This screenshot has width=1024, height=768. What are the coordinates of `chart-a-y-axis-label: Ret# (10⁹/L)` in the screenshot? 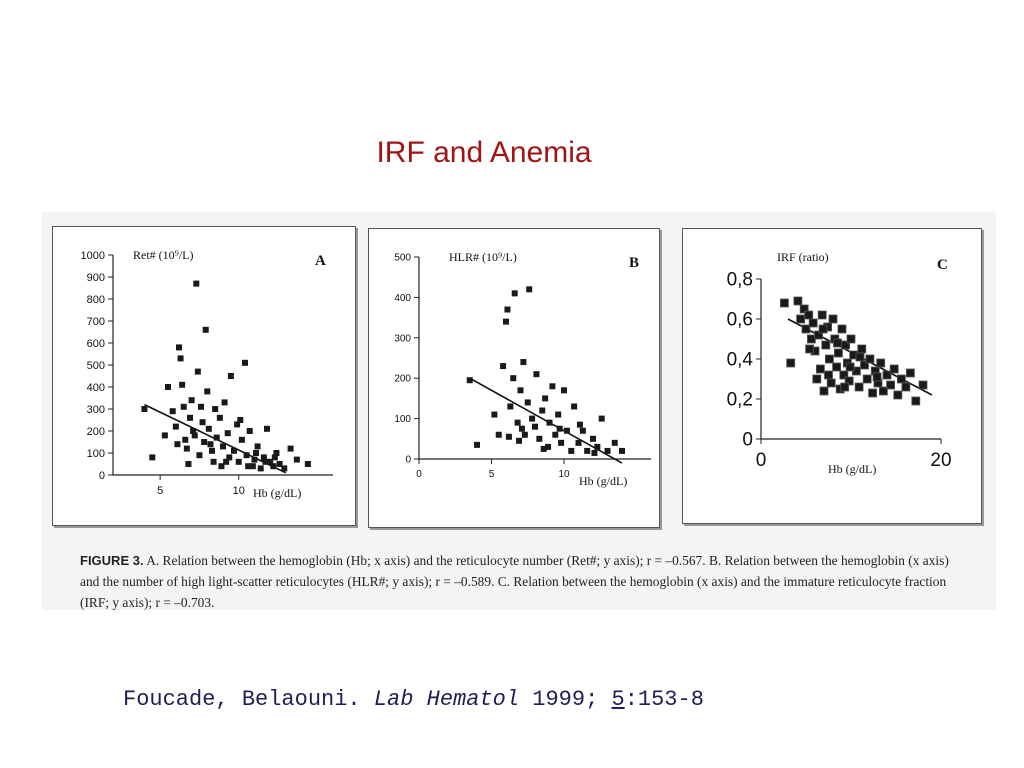 It's located at (163, 255).